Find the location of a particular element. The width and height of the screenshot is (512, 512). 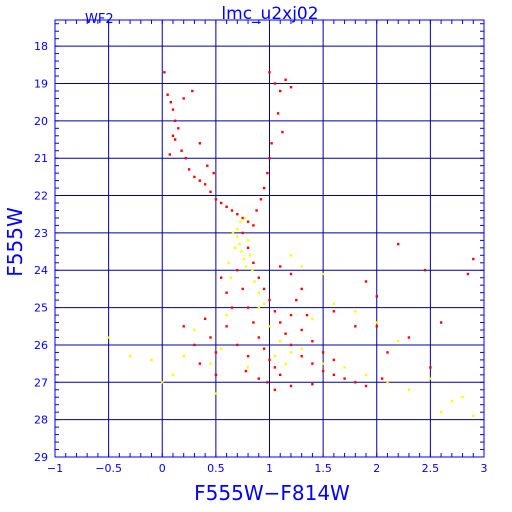

y-tick-label: 29 is located at coordinates (41, 457).